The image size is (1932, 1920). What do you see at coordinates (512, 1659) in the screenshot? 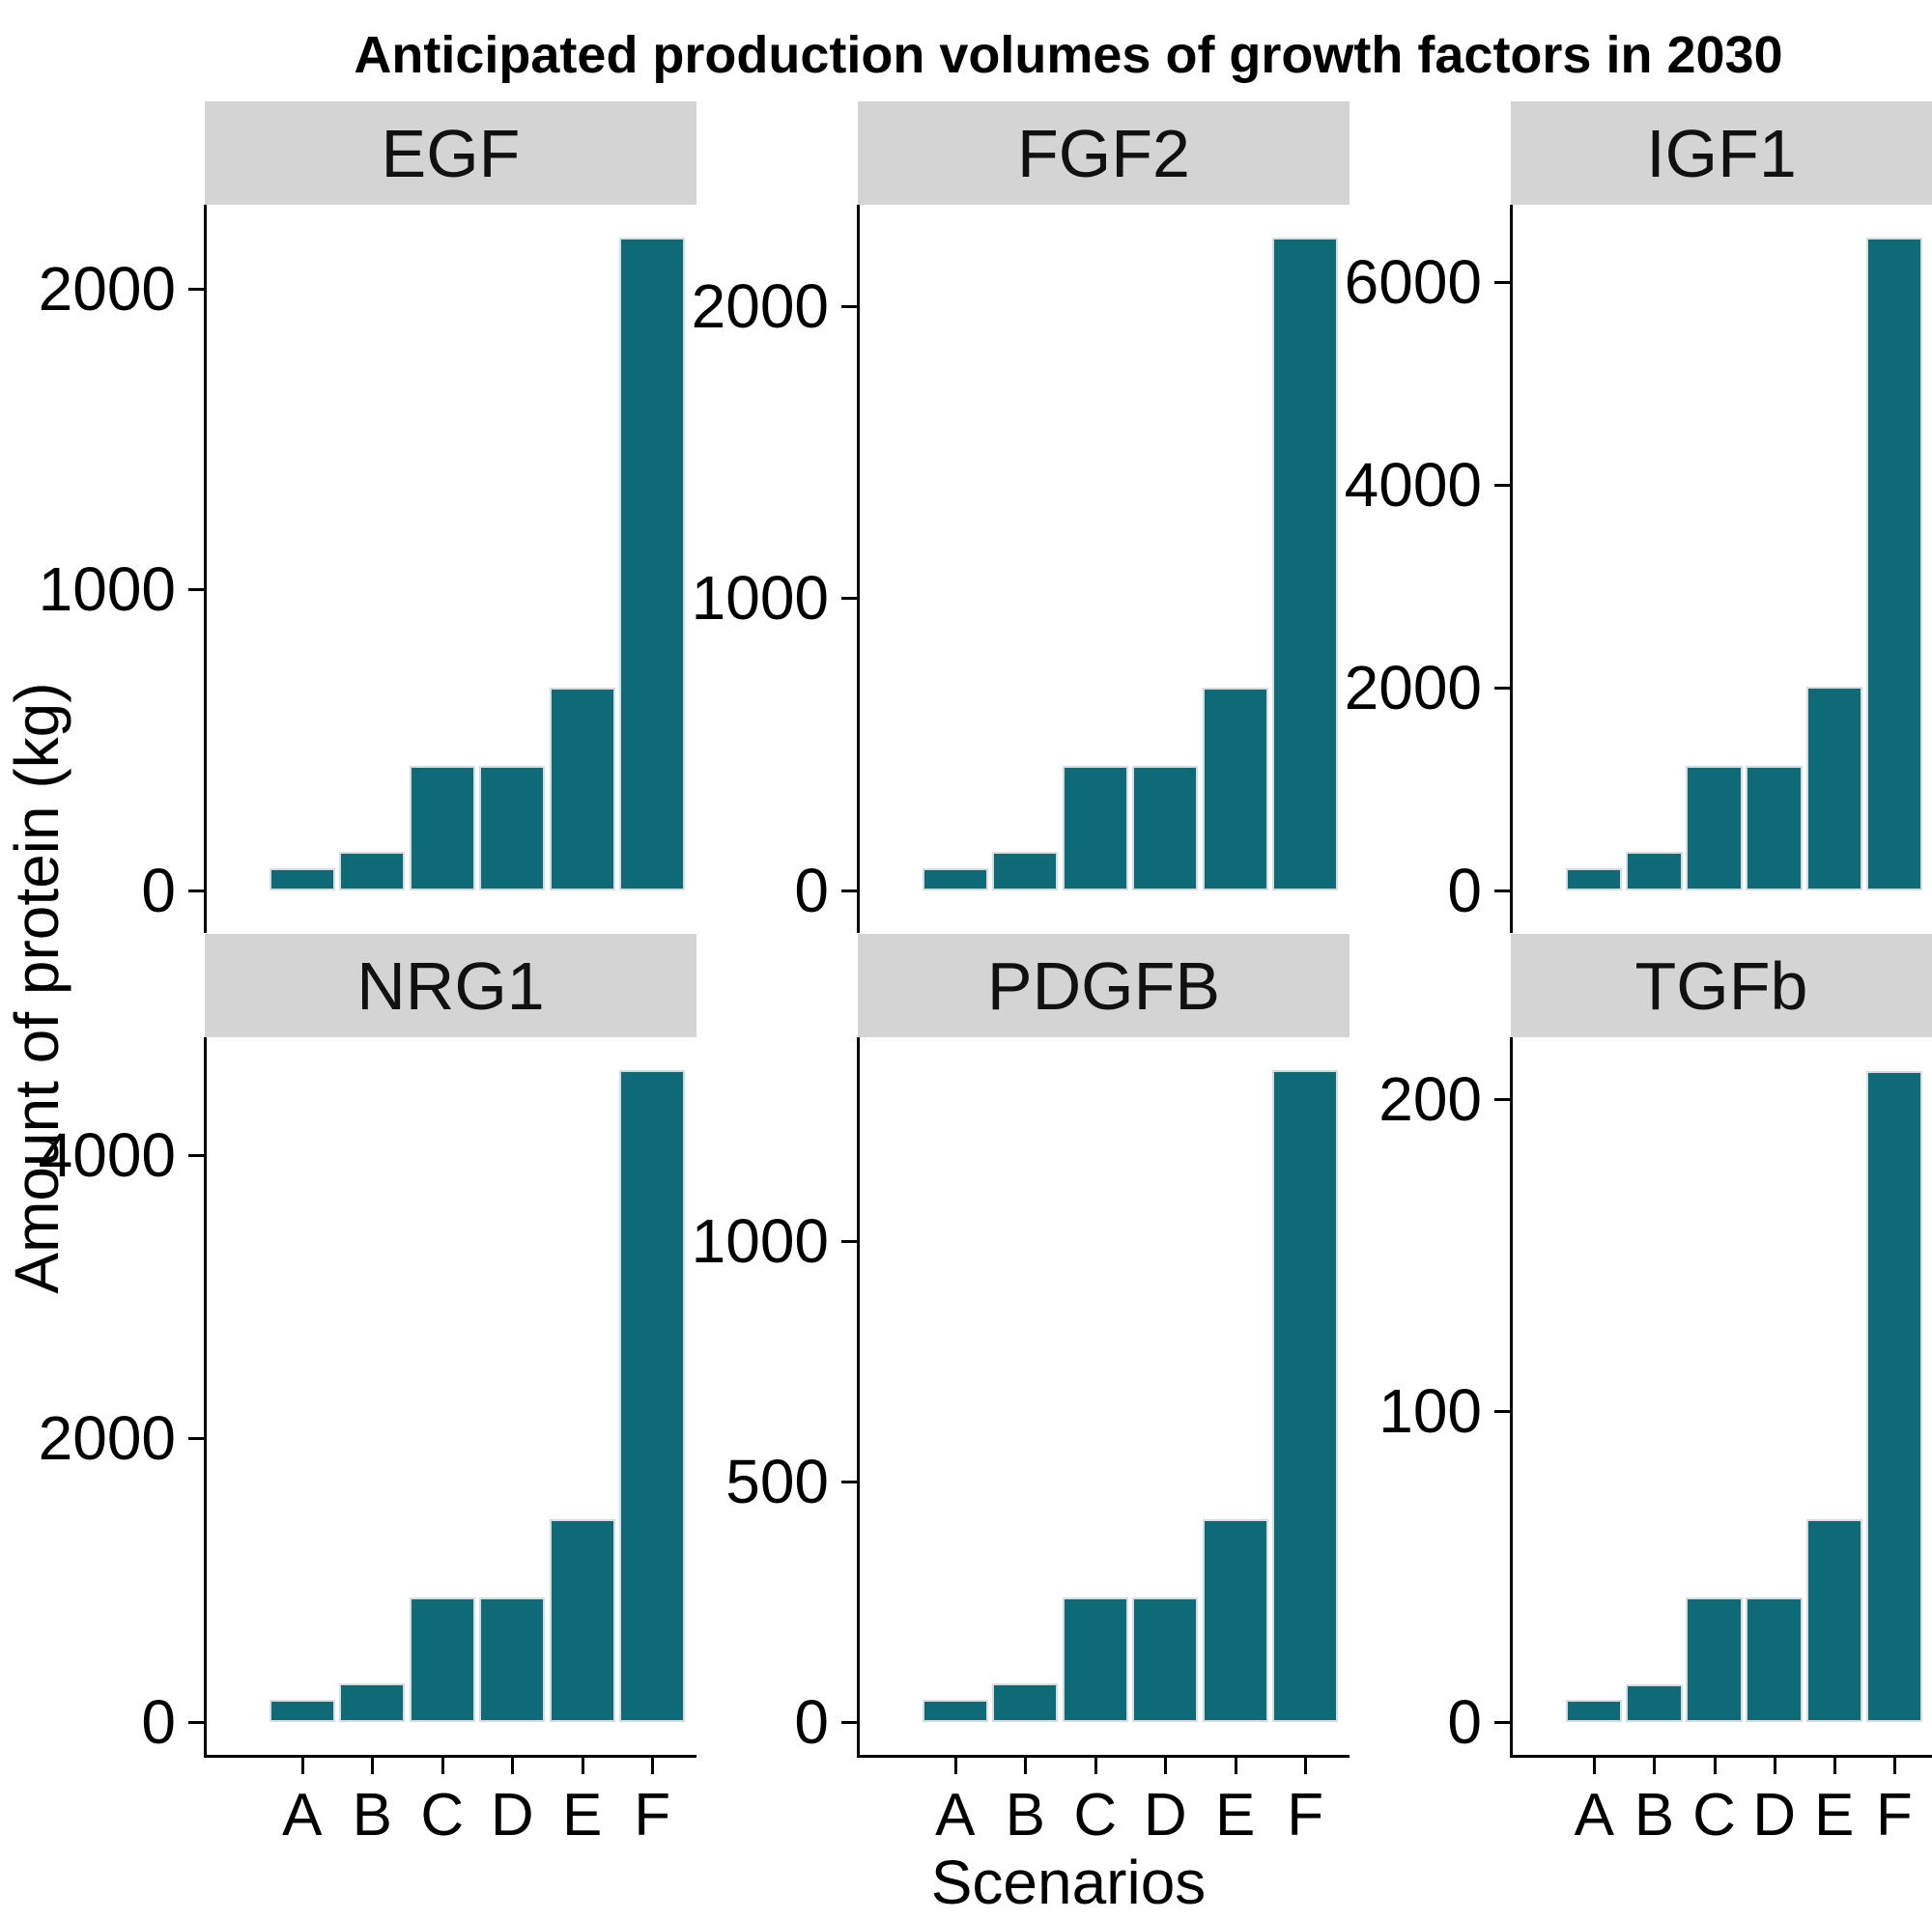
I see `bar-NRG1-D` at bounding box center [512, 1659].